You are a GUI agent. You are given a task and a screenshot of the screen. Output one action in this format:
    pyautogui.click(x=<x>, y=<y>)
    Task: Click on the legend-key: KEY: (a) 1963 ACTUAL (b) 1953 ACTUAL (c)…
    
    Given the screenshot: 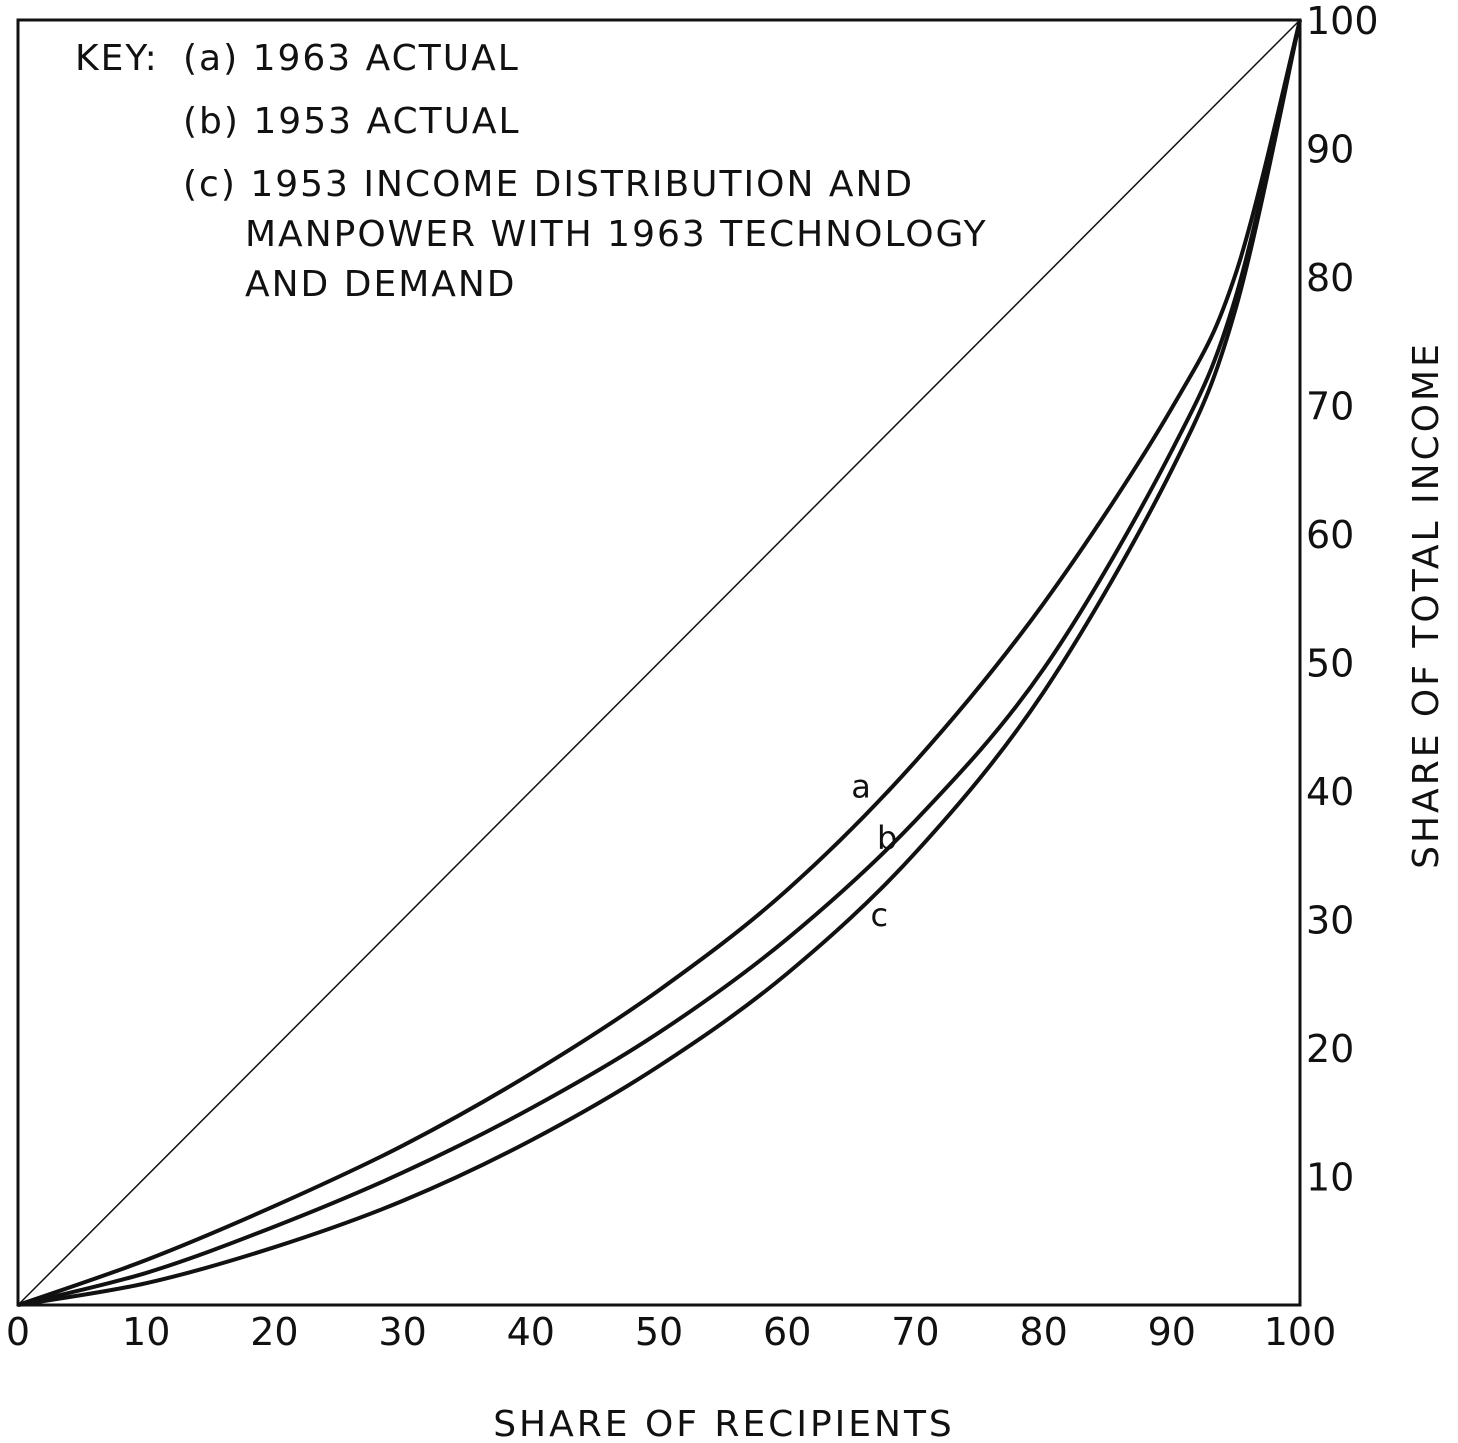 What is the action you would take?
    pyautogui.click(x=531, y=171)
    